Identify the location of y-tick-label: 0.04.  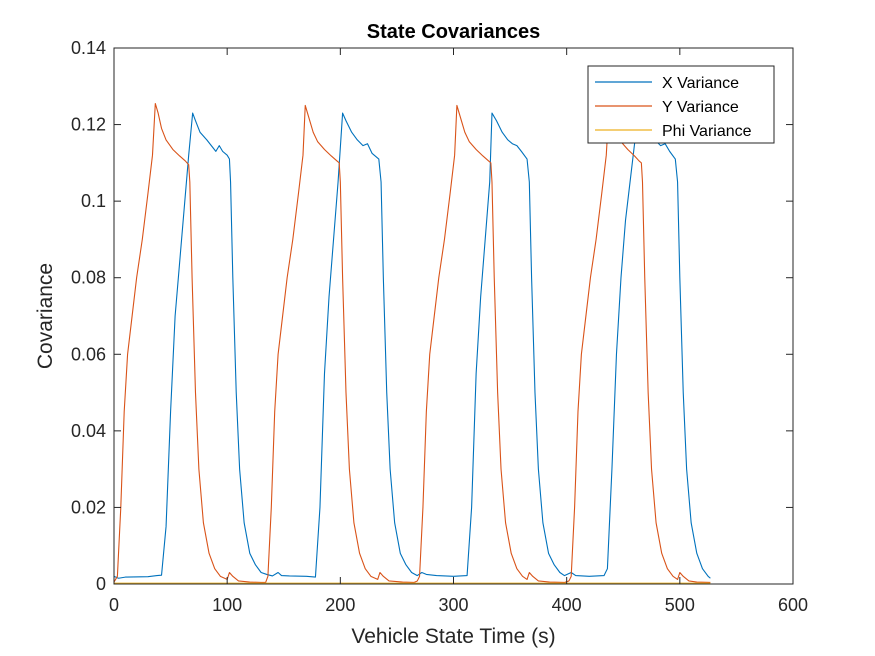
(88, 431).